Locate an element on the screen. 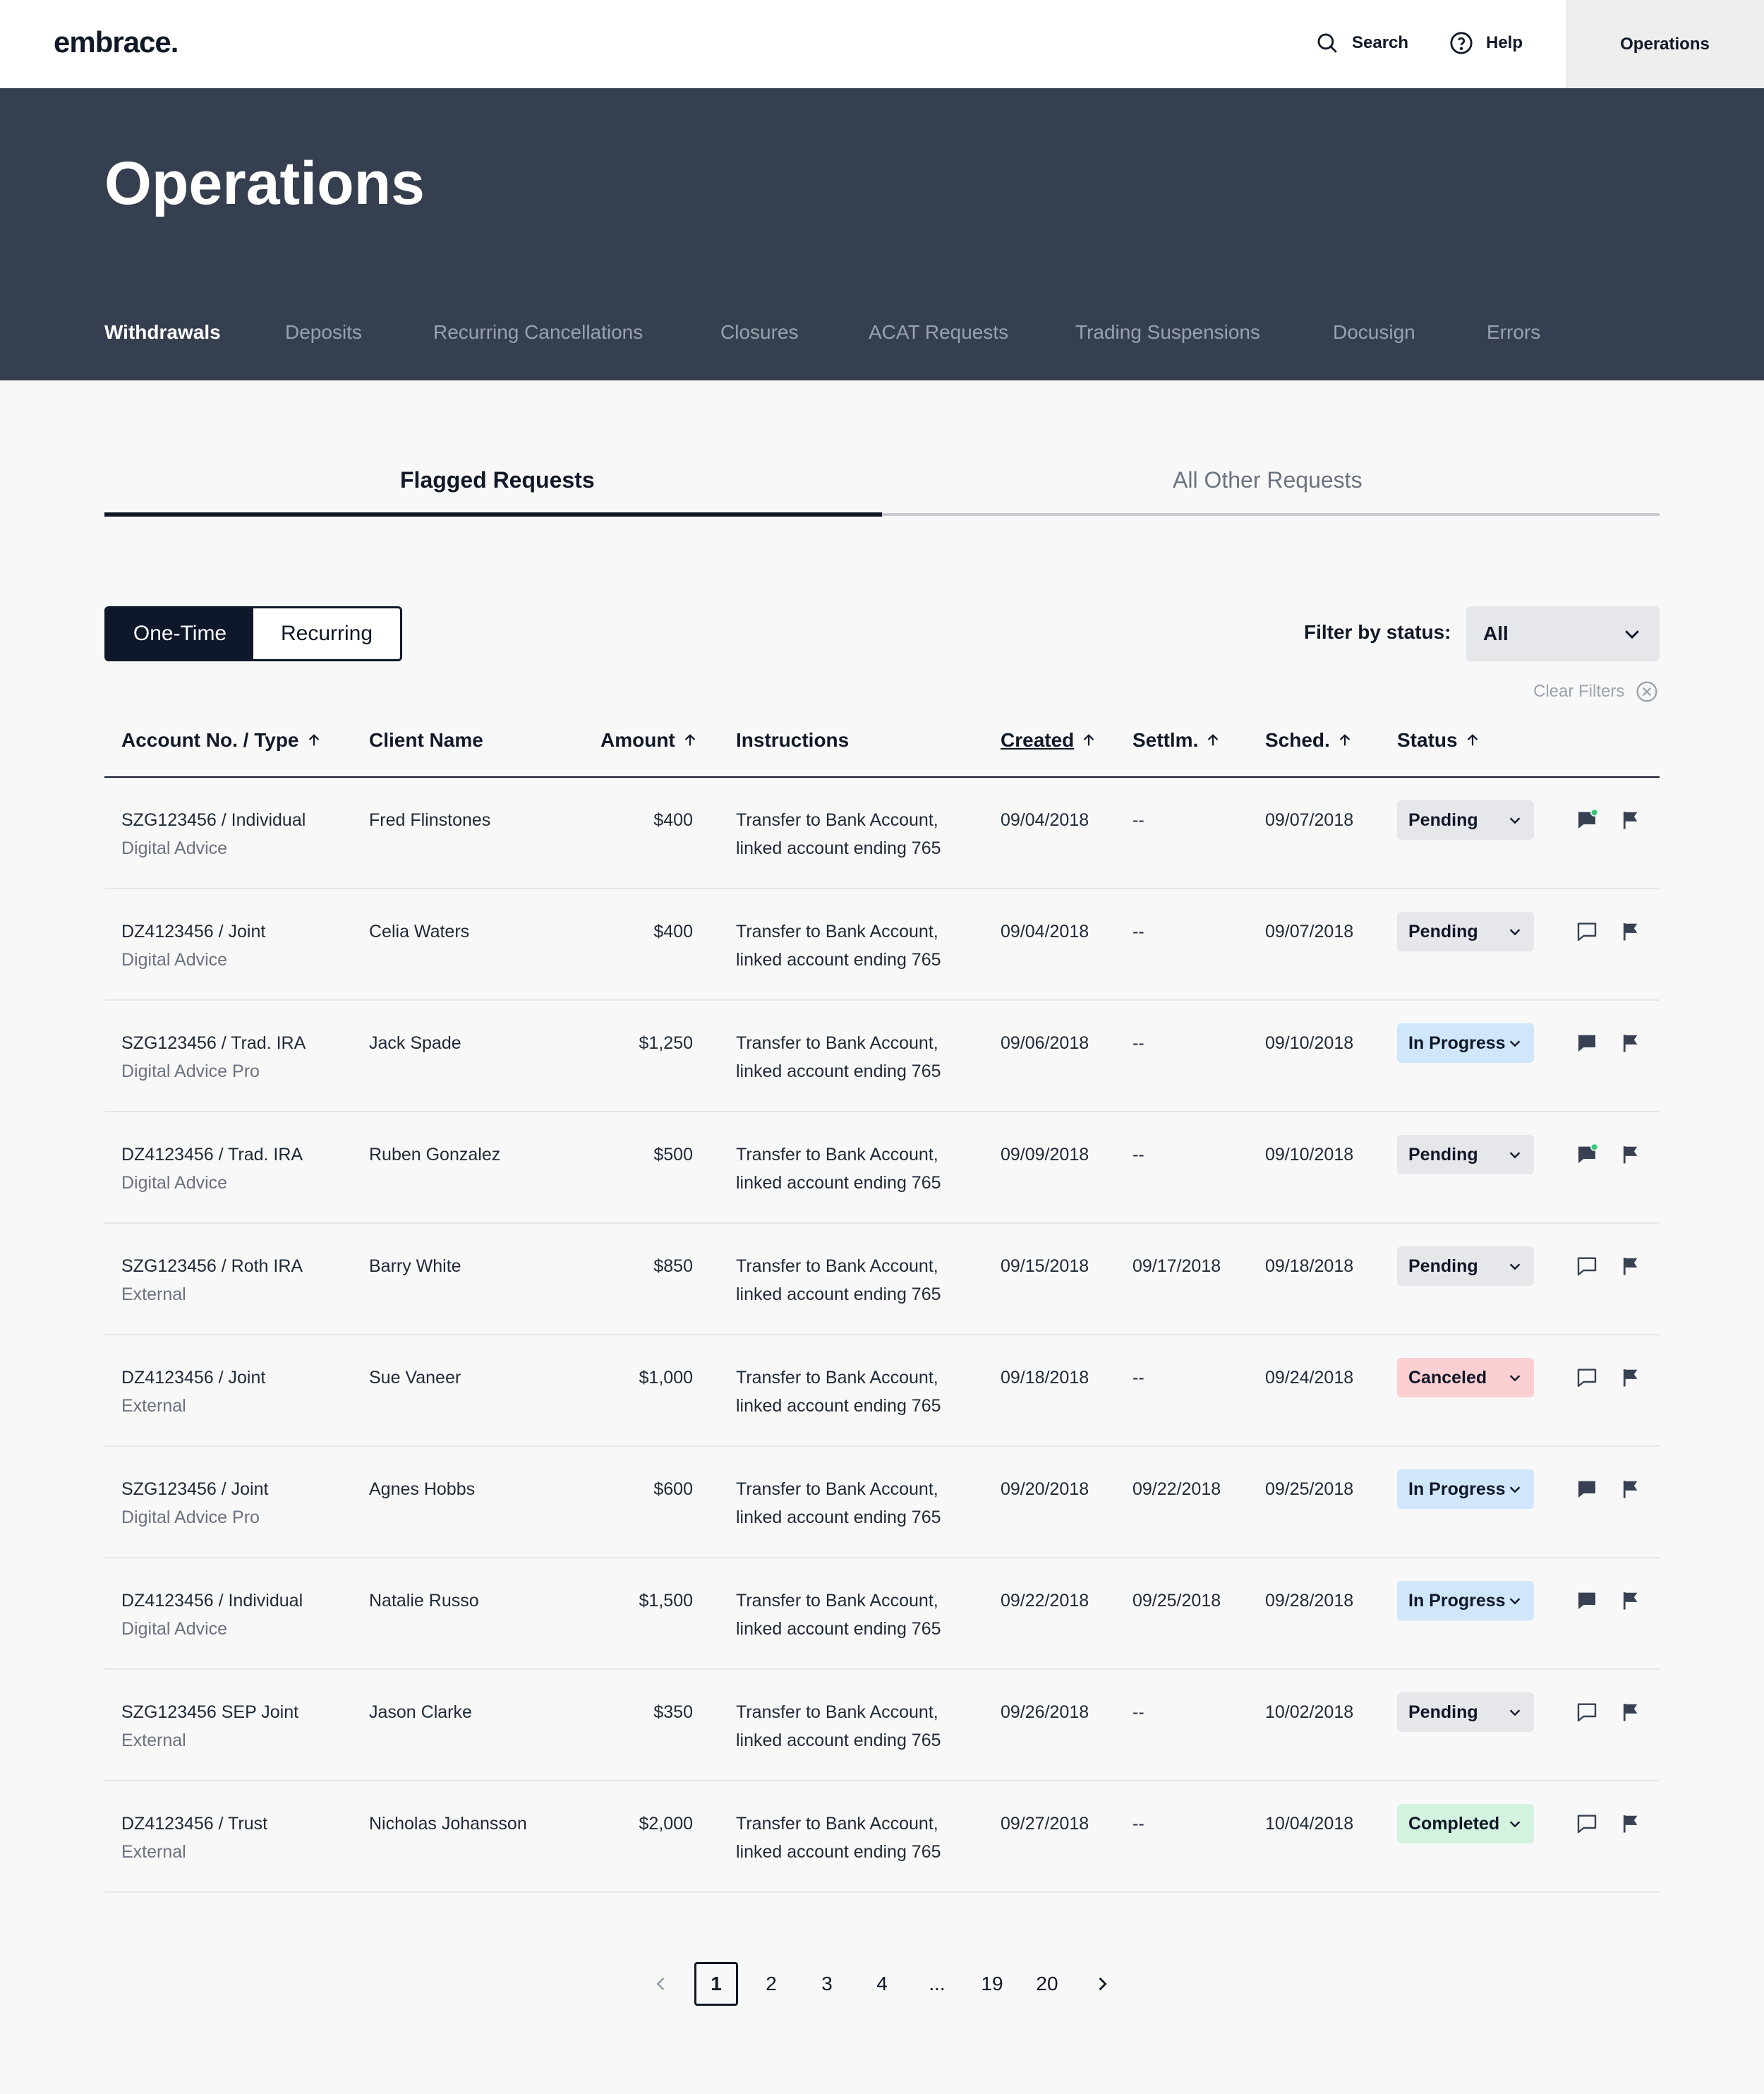 The image size is (1764, 2094). tab-trading-suspensions: Trading Suspensions is located at coordinates (1168, 332).